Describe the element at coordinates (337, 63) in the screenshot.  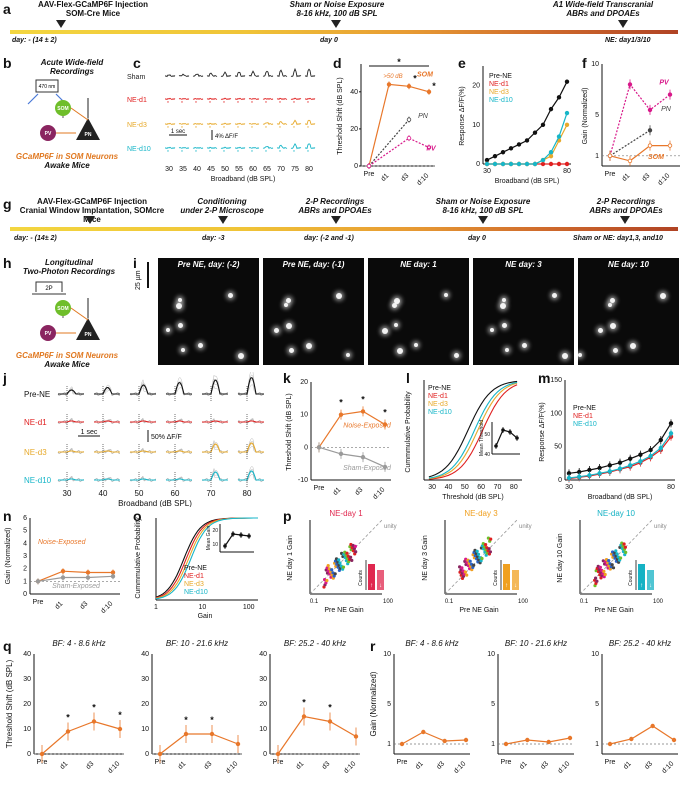
I see `panel-label-d: d` at that location.